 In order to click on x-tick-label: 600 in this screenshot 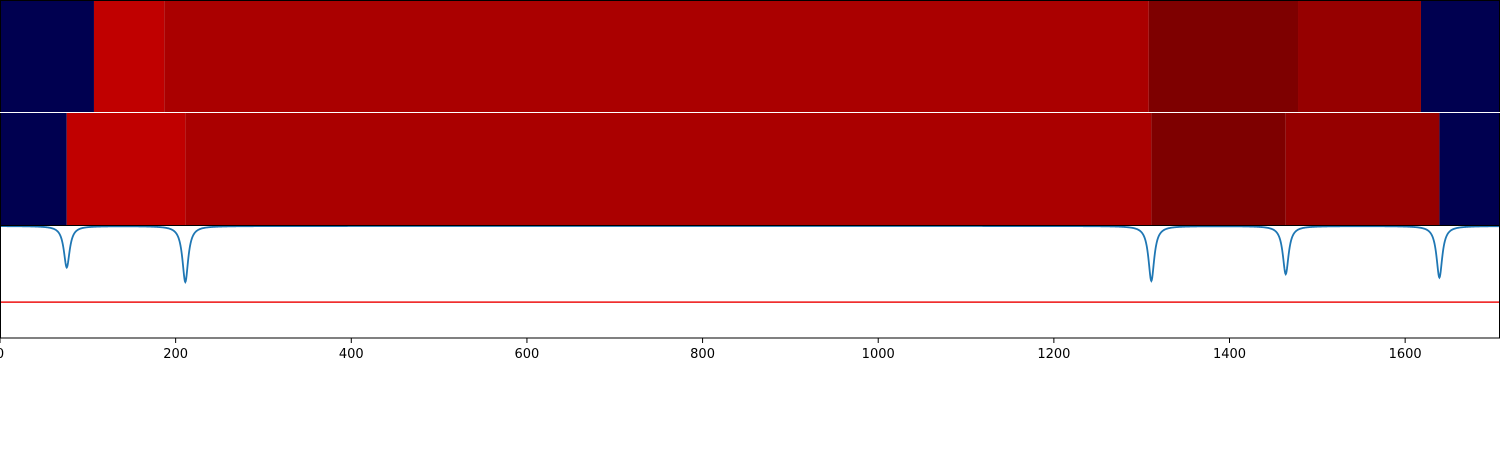, I will do `click(527, 354)`.